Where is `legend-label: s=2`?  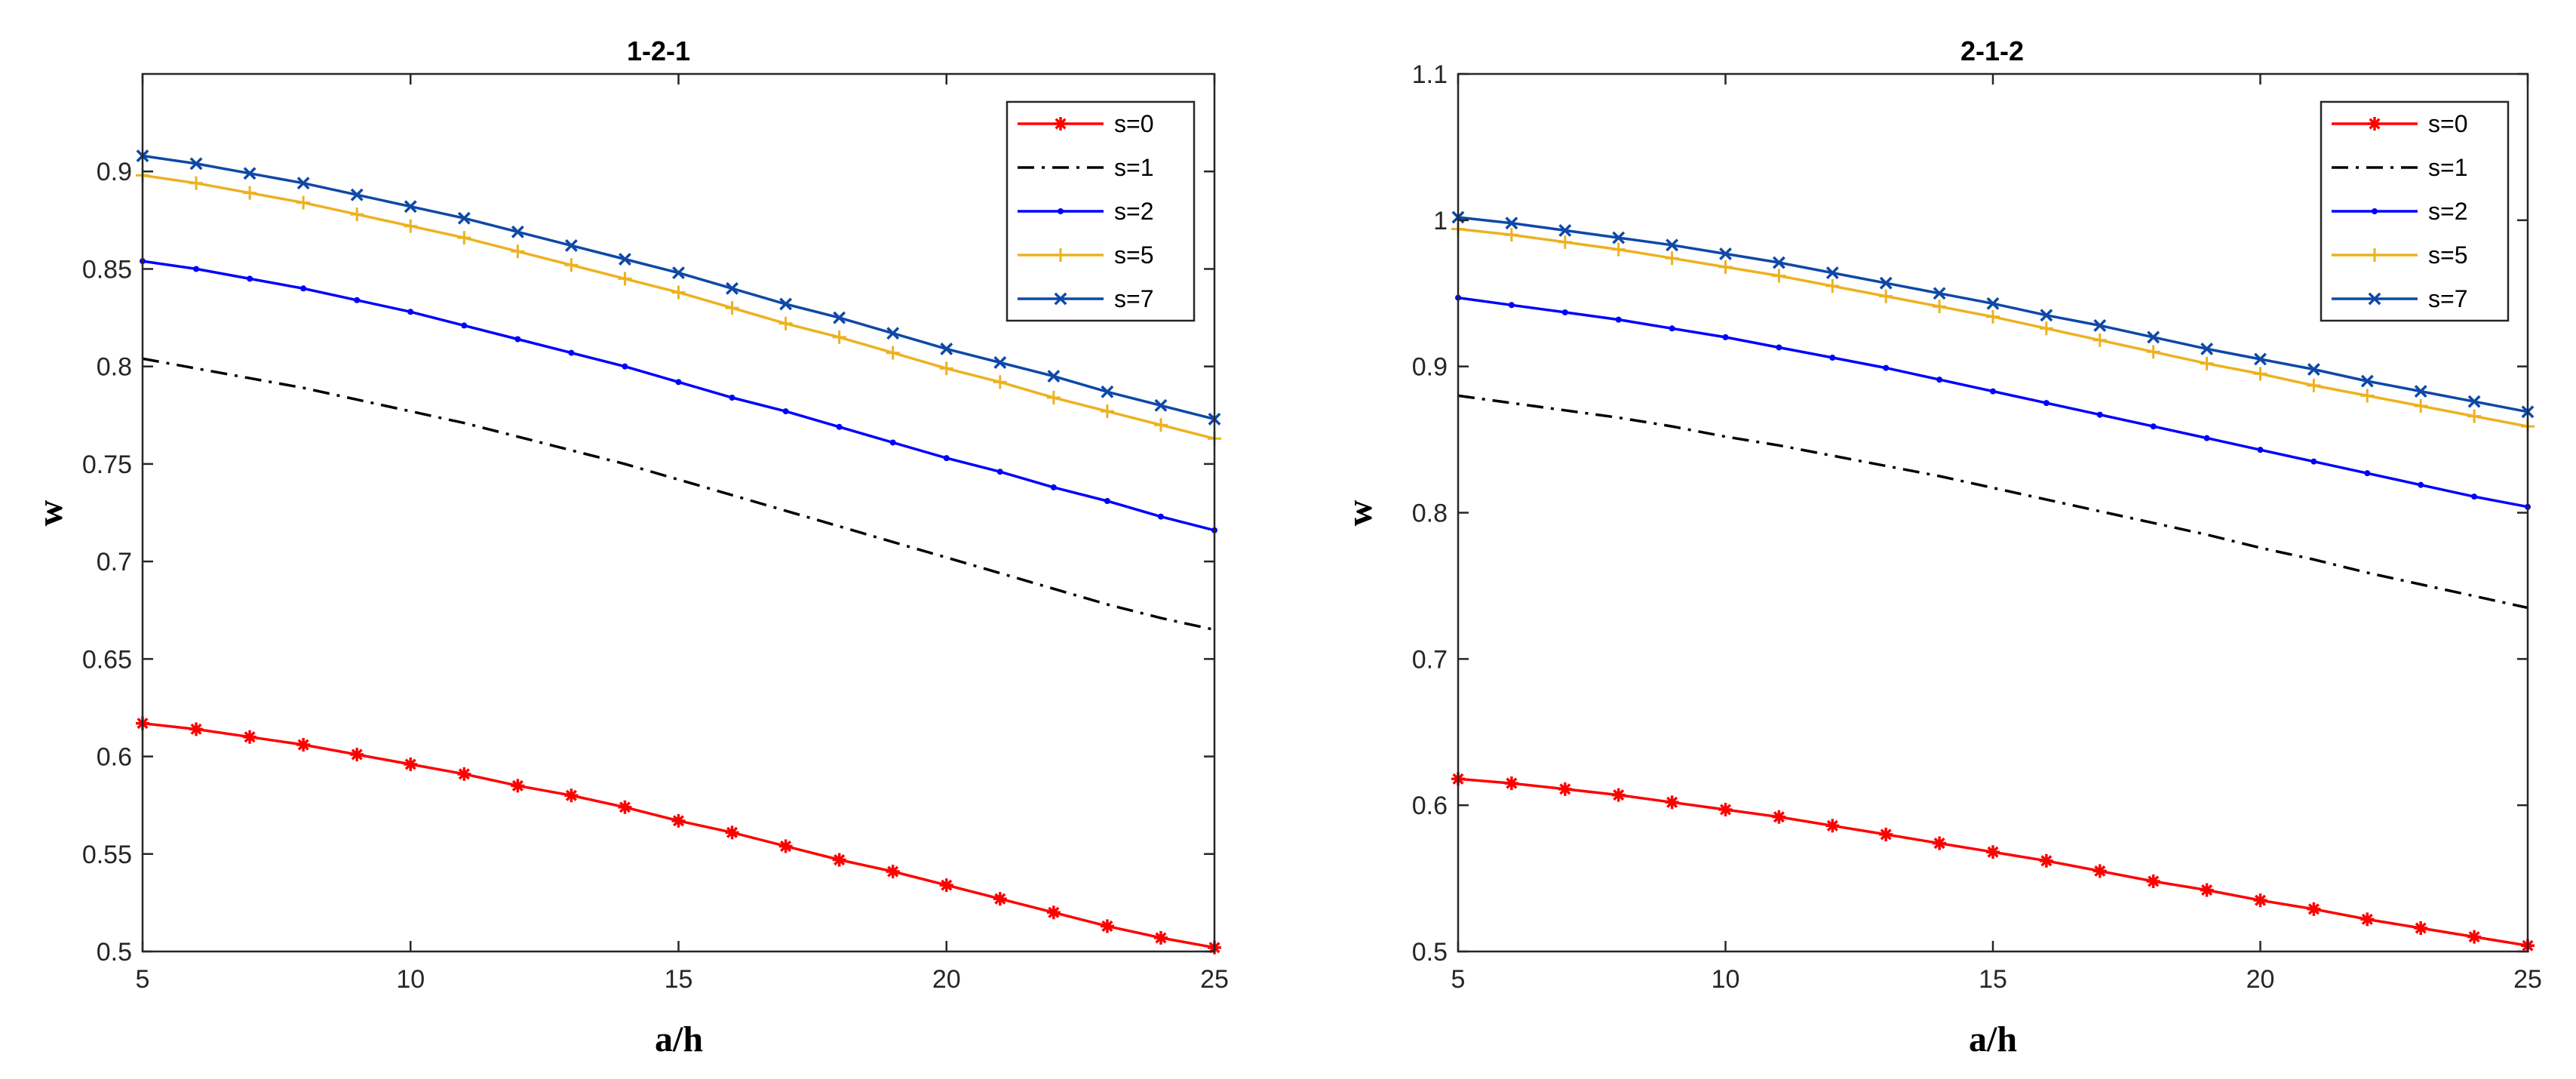 legend-label: s=2 is located at coordinates (2447, 211).